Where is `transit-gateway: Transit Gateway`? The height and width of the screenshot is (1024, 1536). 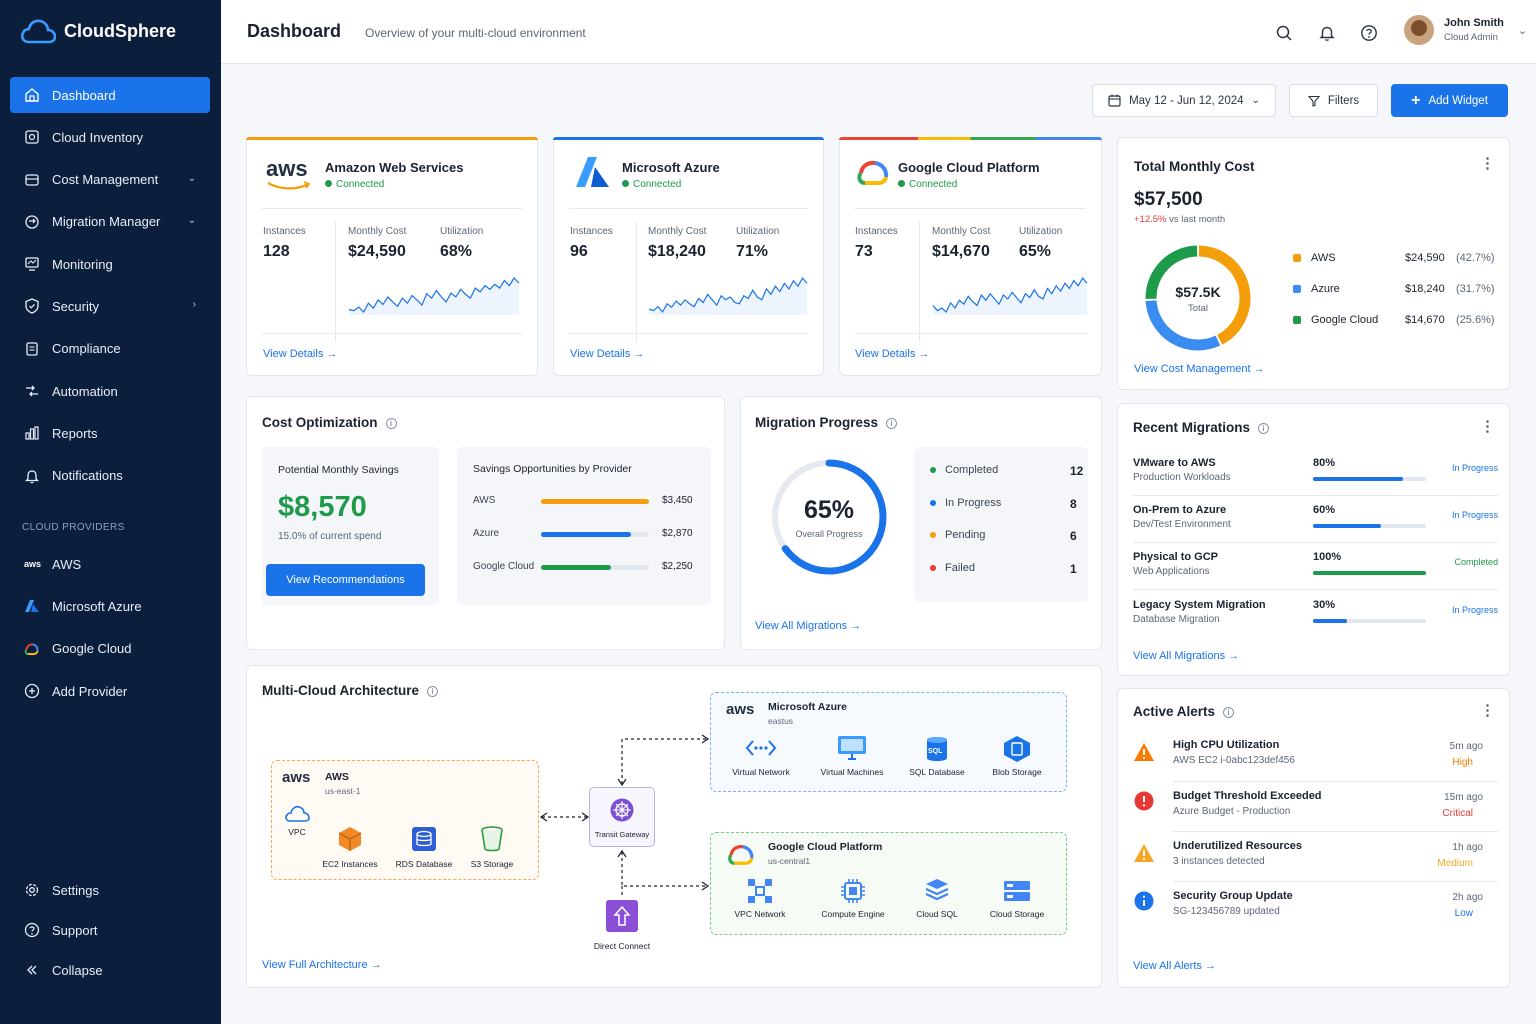
transit-gateway: Transit Gateway is located at coordinates (622, 817).